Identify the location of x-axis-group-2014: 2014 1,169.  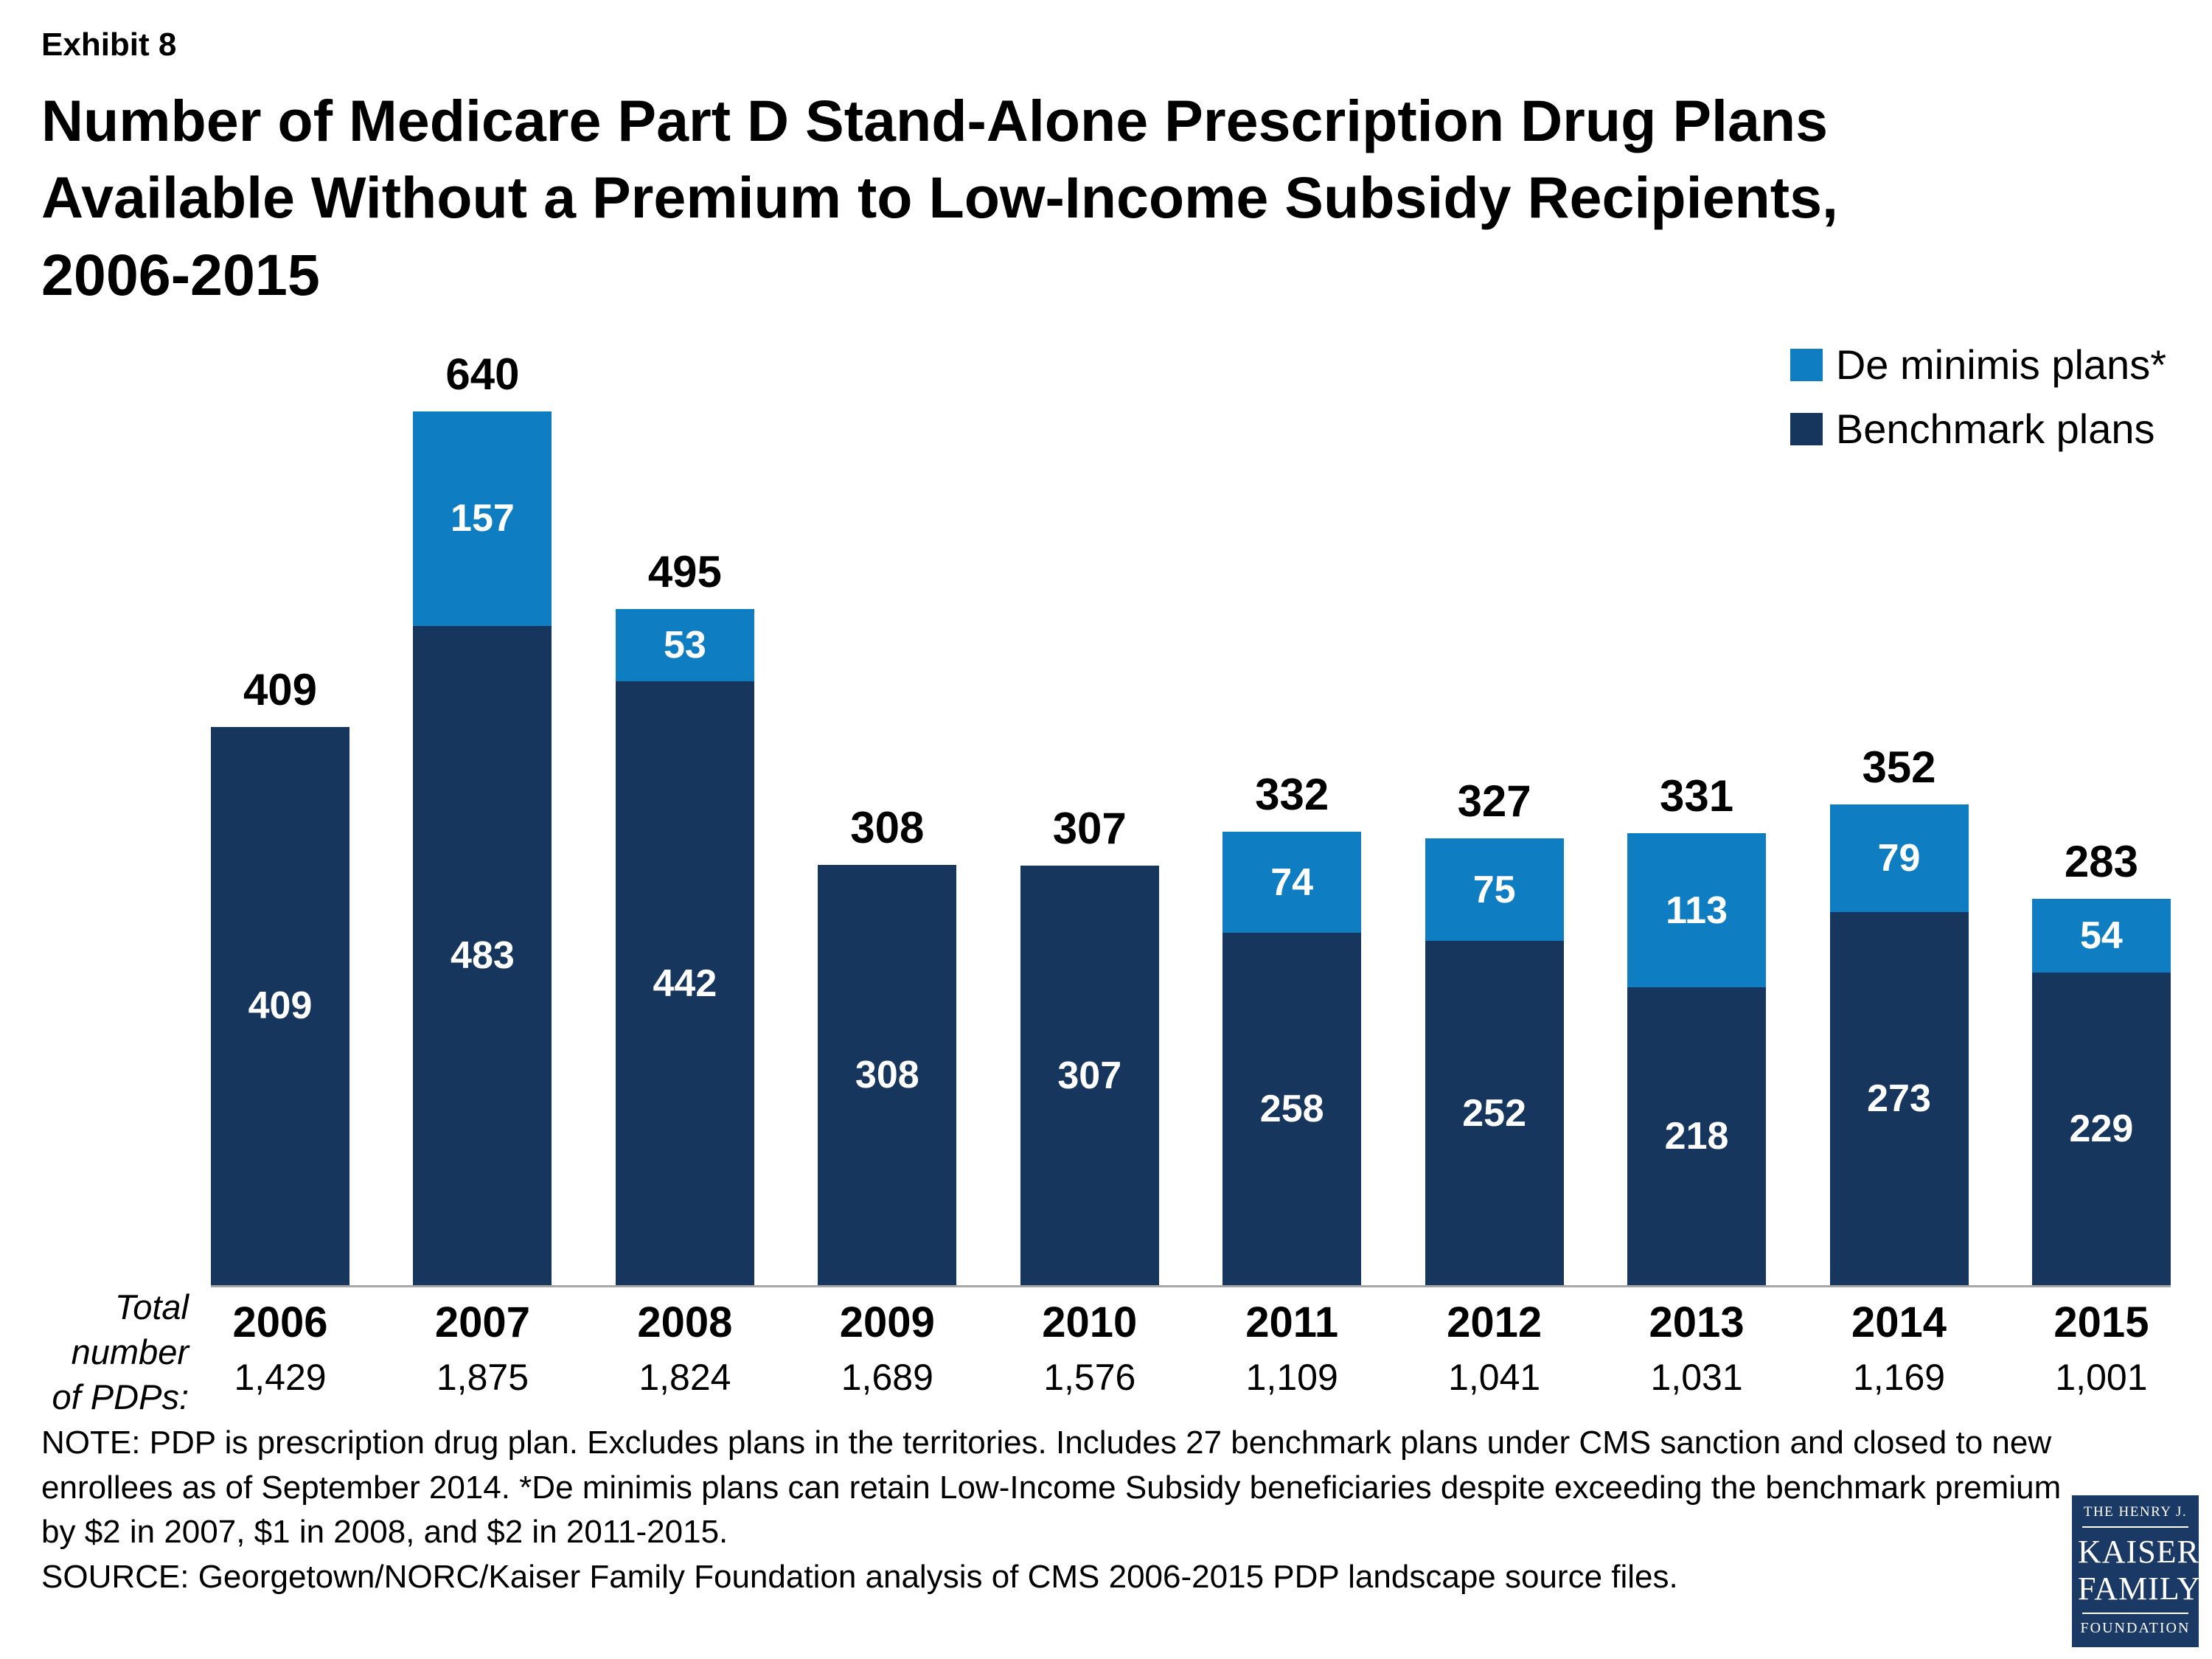
(1899, 1343).